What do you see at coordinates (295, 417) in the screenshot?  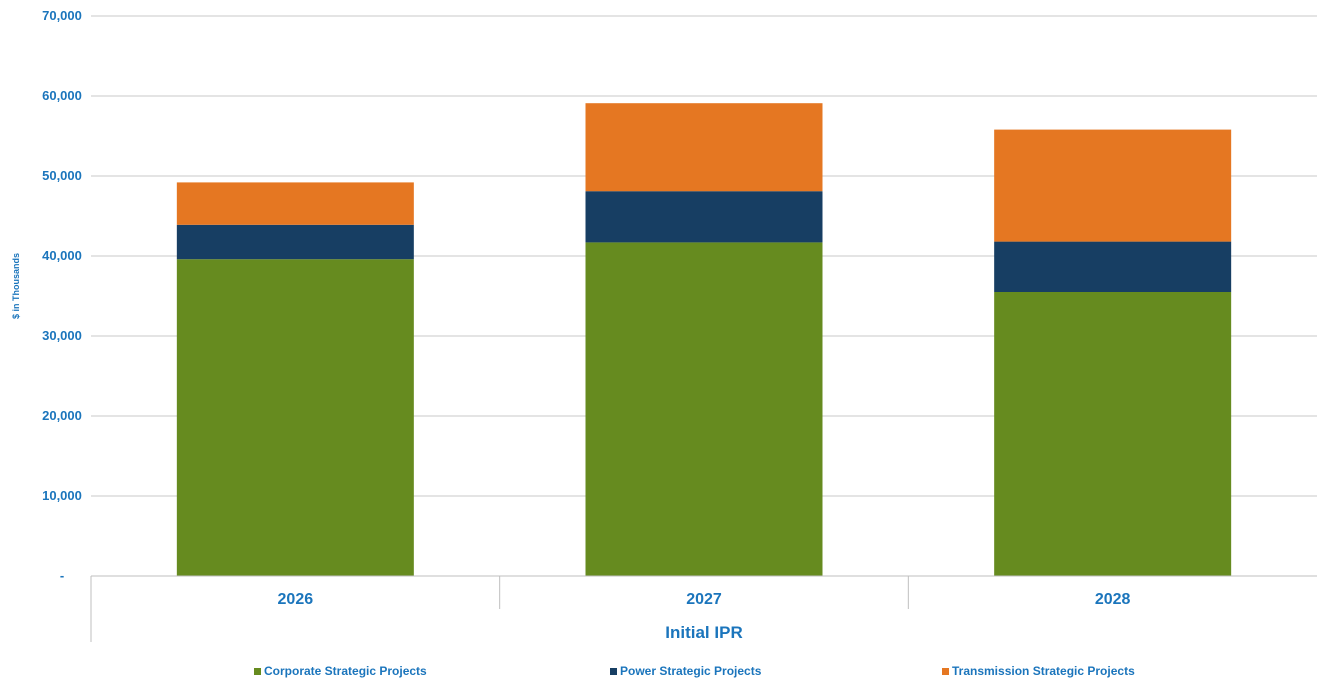 I see `bar-corporate-strategic-projects-2026` at bounding box center [295, 417].